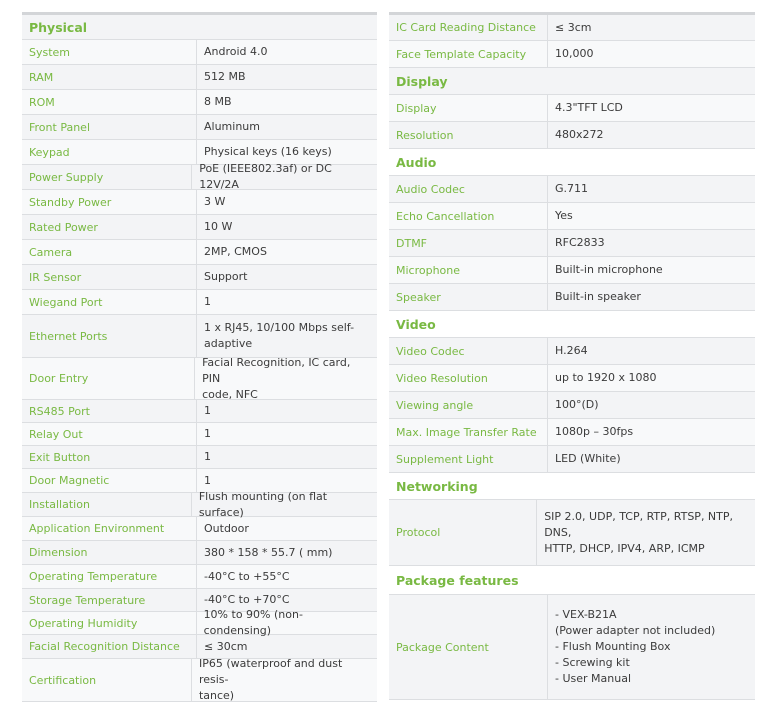 This screenshot has width=777, height=718. I want to click on spec-value: PoE (IEEE802.3af) or DC 12V/2A, so click(265, 176).